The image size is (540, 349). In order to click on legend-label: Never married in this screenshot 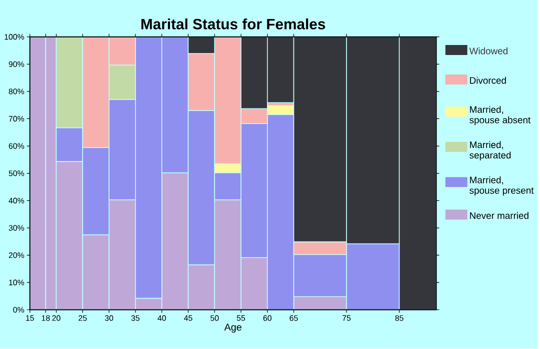, I will do `click(499, 216)`.